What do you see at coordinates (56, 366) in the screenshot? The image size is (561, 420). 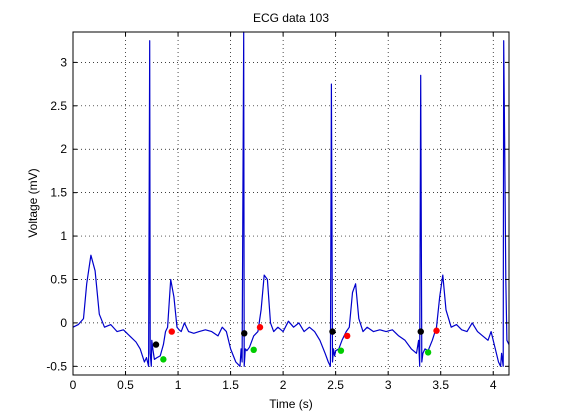 I see `y-tick-label: -0.5` at bounding box center [56, 366].